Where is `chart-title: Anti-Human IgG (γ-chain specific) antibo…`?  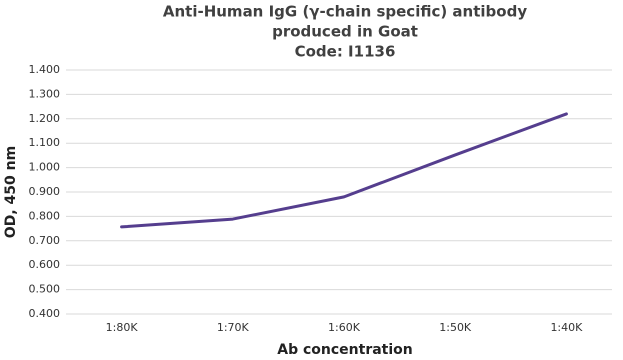
chart-title: Anti-Human IgG (γ-chain specific) antibo… is located at coordinates (345, 12).